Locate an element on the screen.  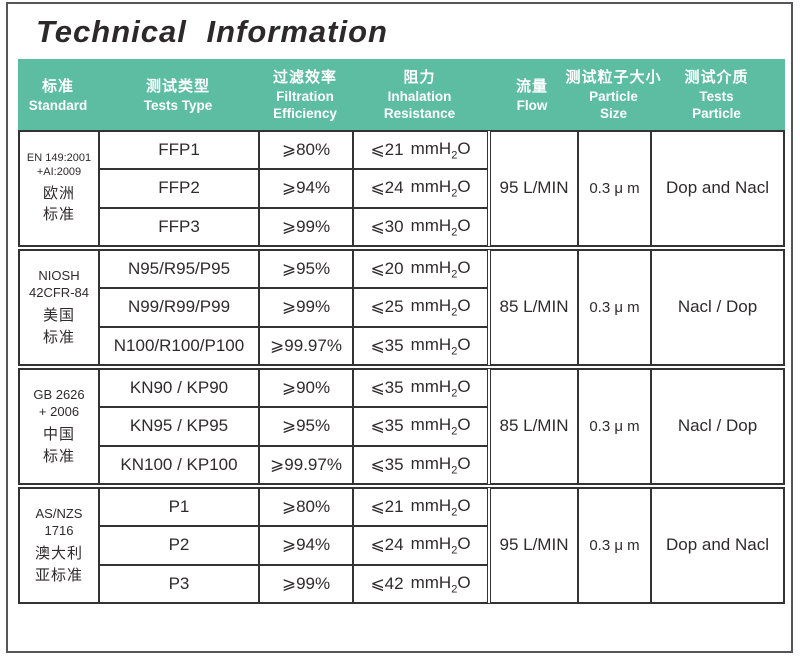
test-type-cell: P1 is located at coordinates (179, 507).